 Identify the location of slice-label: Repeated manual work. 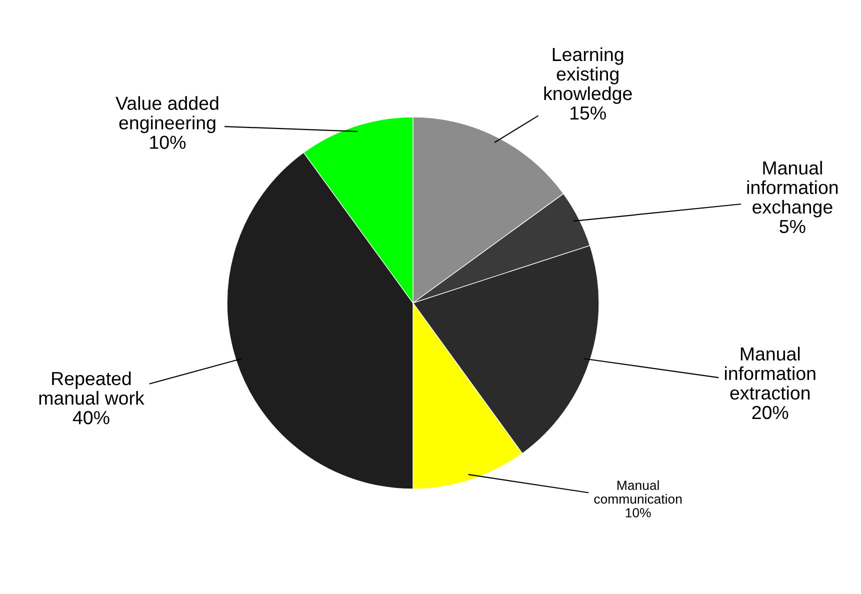
(91, 388).